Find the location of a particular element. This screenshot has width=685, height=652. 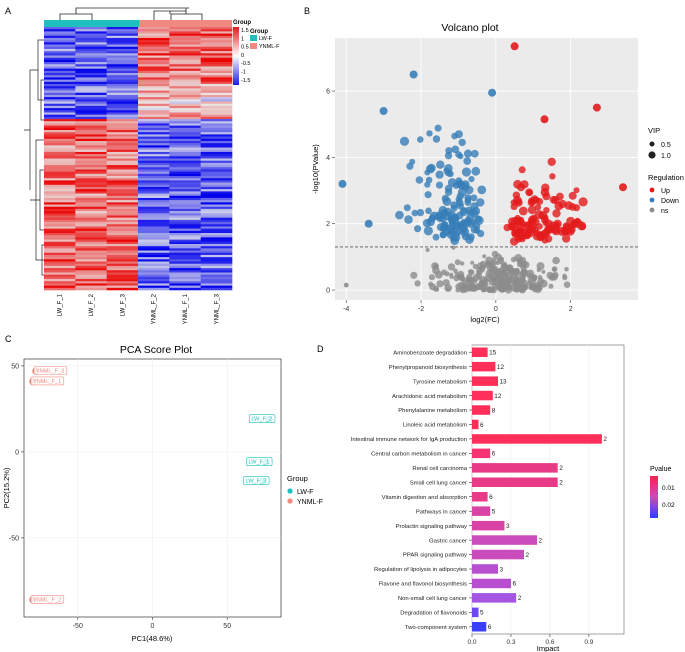

kegg-bar-count: 2 is located at coordinates (605, 439).